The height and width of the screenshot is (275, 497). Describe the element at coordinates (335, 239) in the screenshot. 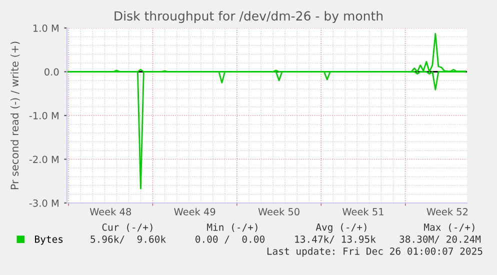

I see `text: 13.47k/ 13.95k` at that location.